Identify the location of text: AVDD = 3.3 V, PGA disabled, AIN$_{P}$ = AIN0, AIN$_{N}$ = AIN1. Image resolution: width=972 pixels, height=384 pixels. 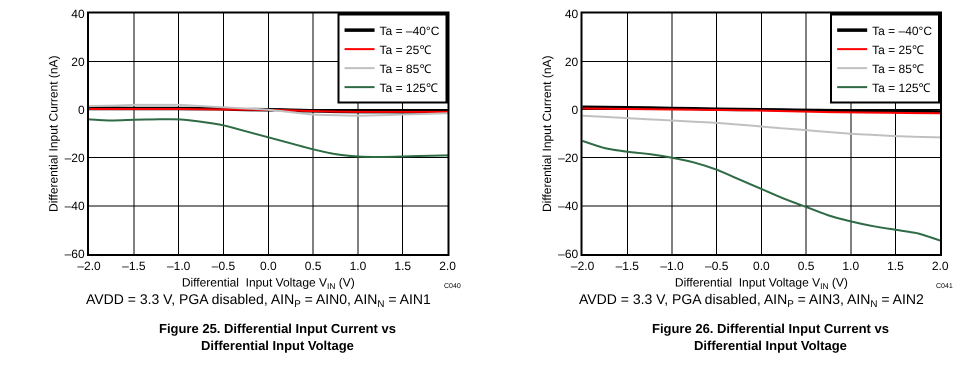
(258, 300).